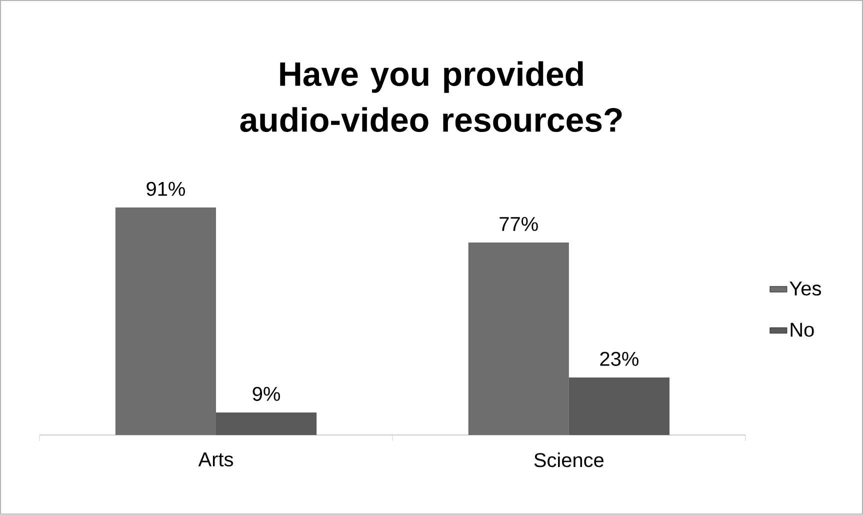 The height and width of the screenshot is (515, 863). What do you see at coordinates (266, 394) in the screenshot?
I see `data-label: 9%` at bounding box center [266, 394].